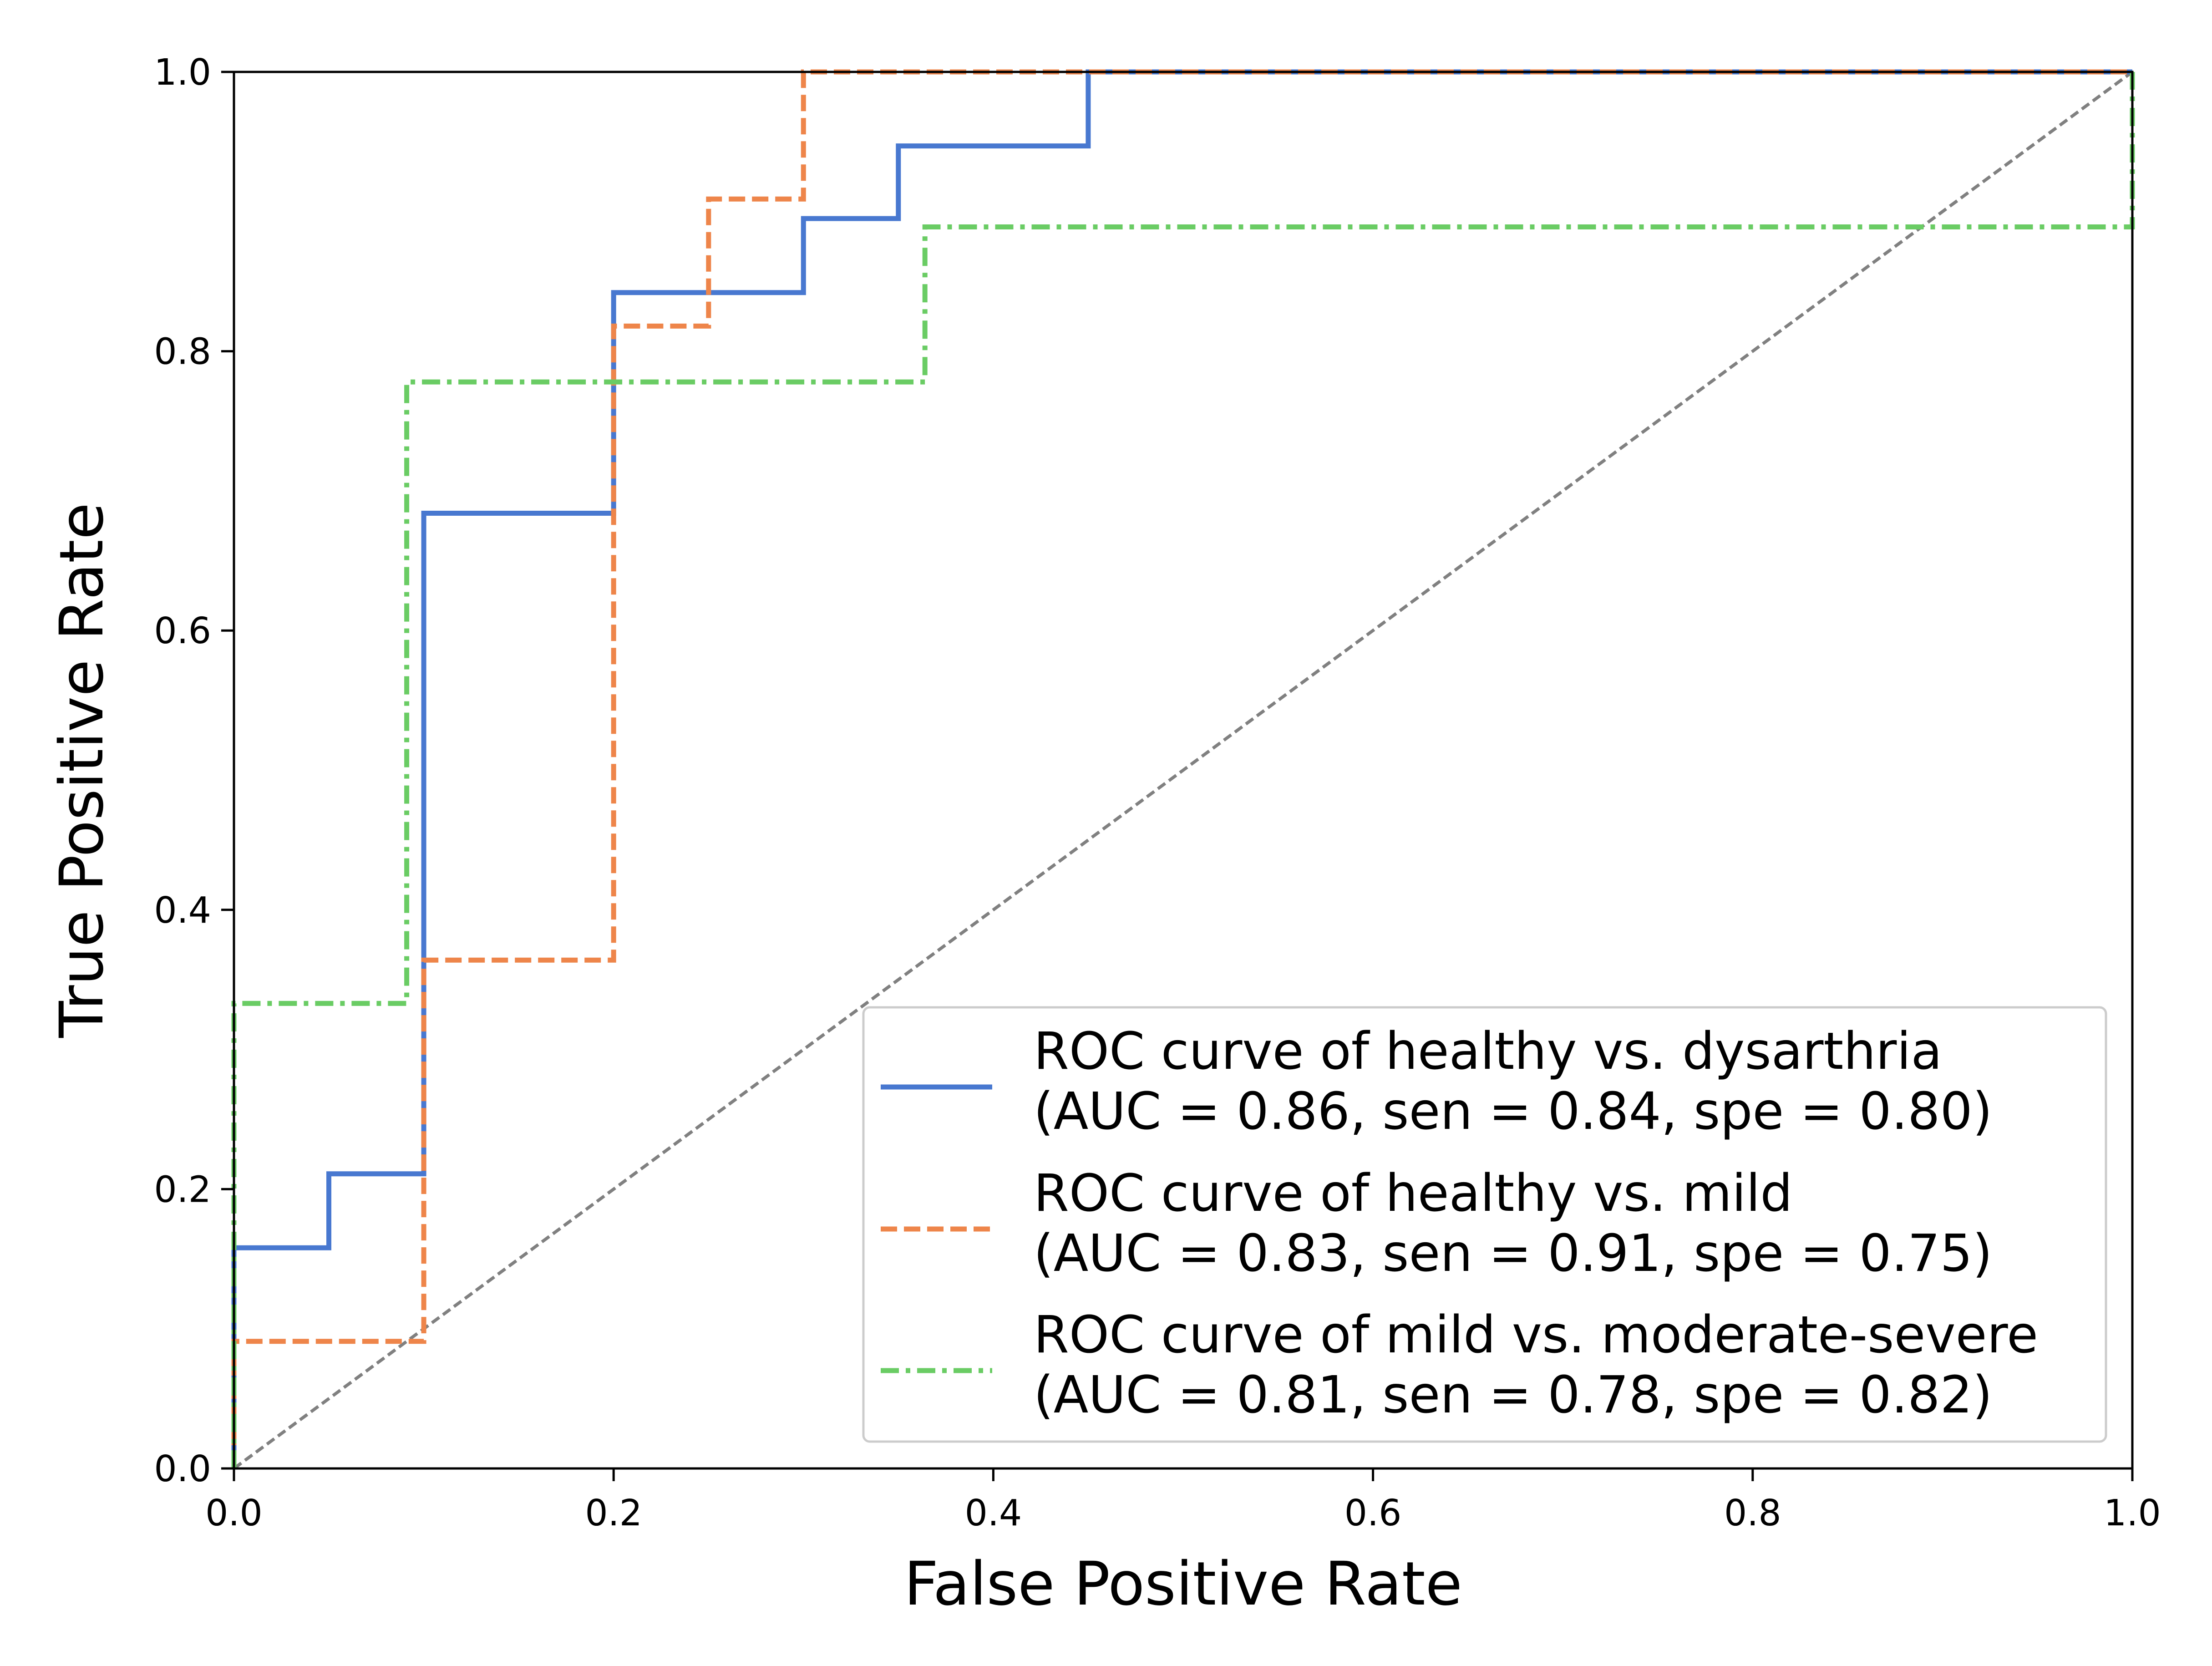  Describe the element at coordinates (182, 72) in the screenshot. I see `y-tick-label: 1.0` at that location.